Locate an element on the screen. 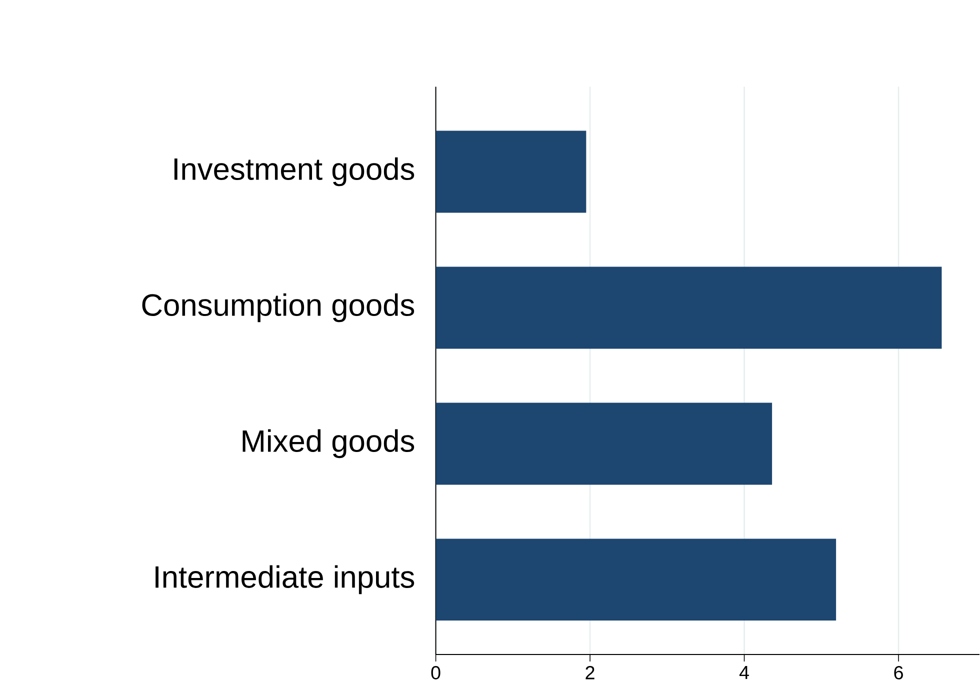 The image size is (980, 683). x-tick-label: 0 is located at coordinates (435, 673).